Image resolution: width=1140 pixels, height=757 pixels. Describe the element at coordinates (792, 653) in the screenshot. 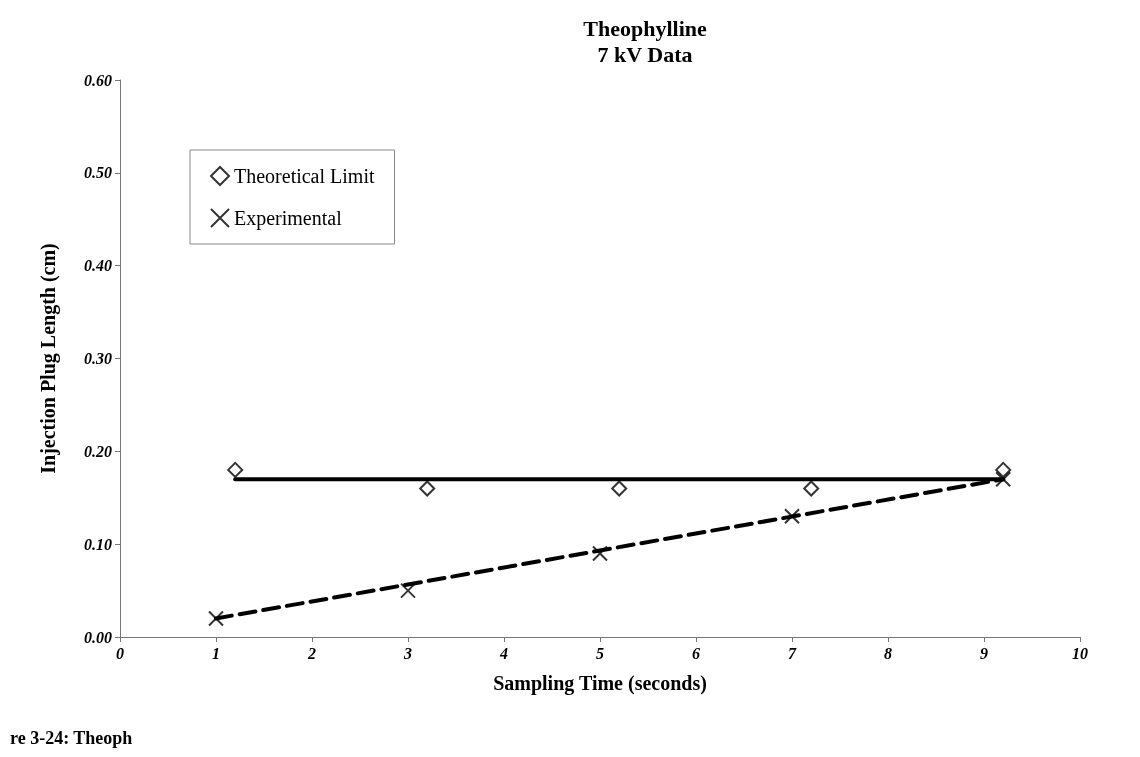

I see `x-tick-label: 7` at that location.